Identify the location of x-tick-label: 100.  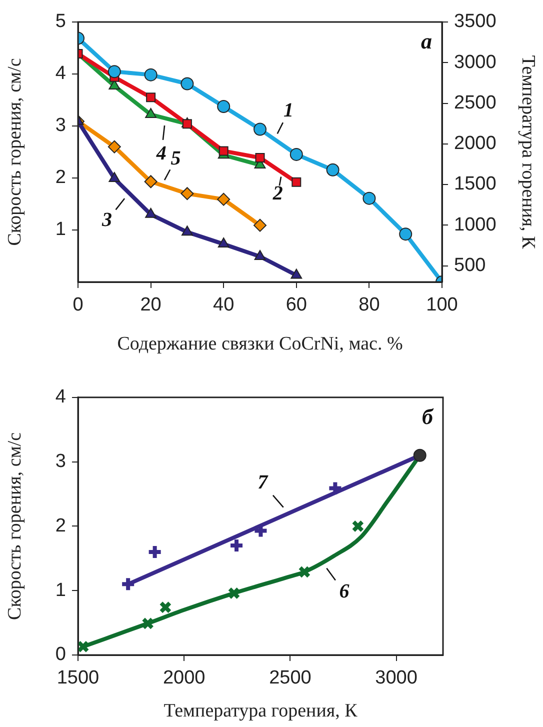
(442, 305).